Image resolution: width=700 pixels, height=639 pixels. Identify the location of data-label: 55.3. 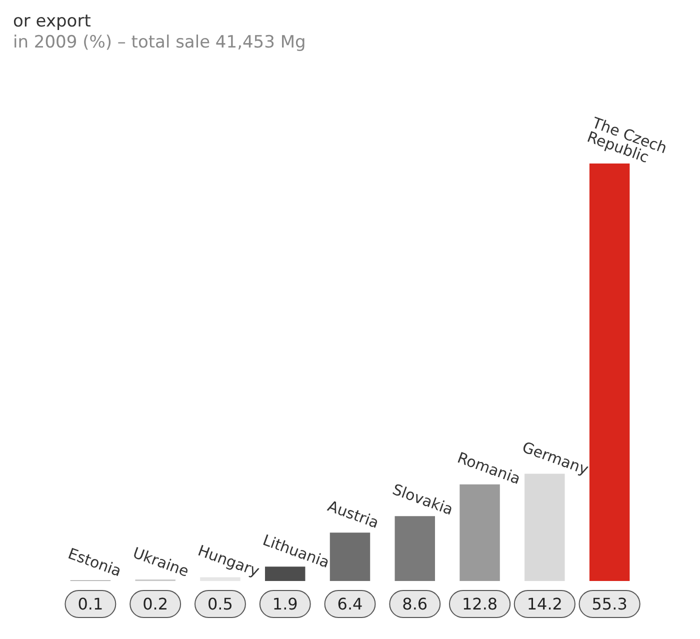
(610, 604).